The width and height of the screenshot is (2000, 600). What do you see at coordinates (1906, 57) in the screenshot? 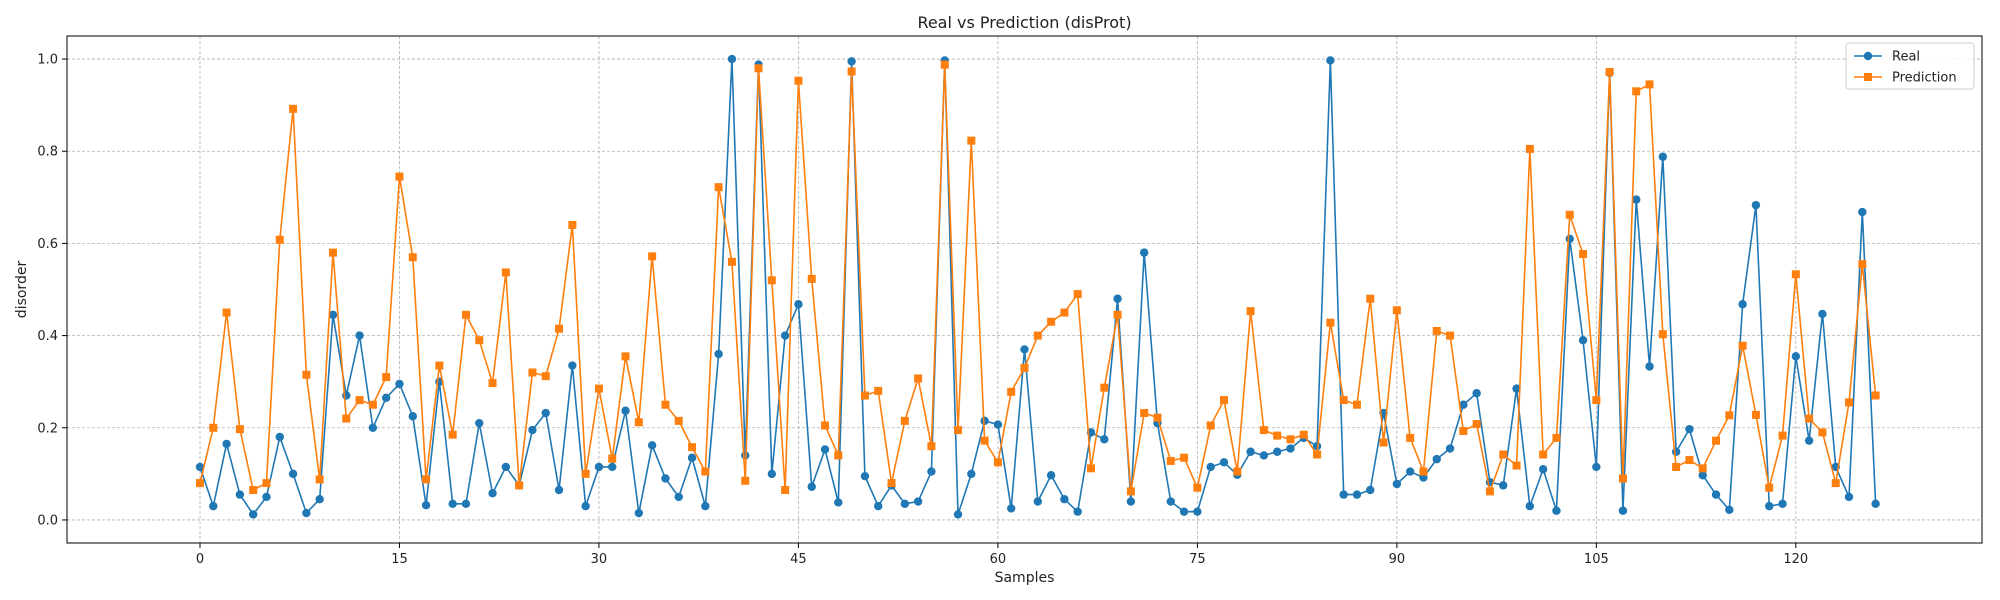
I see `legend-label: Real` at bounding box center [1906, 57].